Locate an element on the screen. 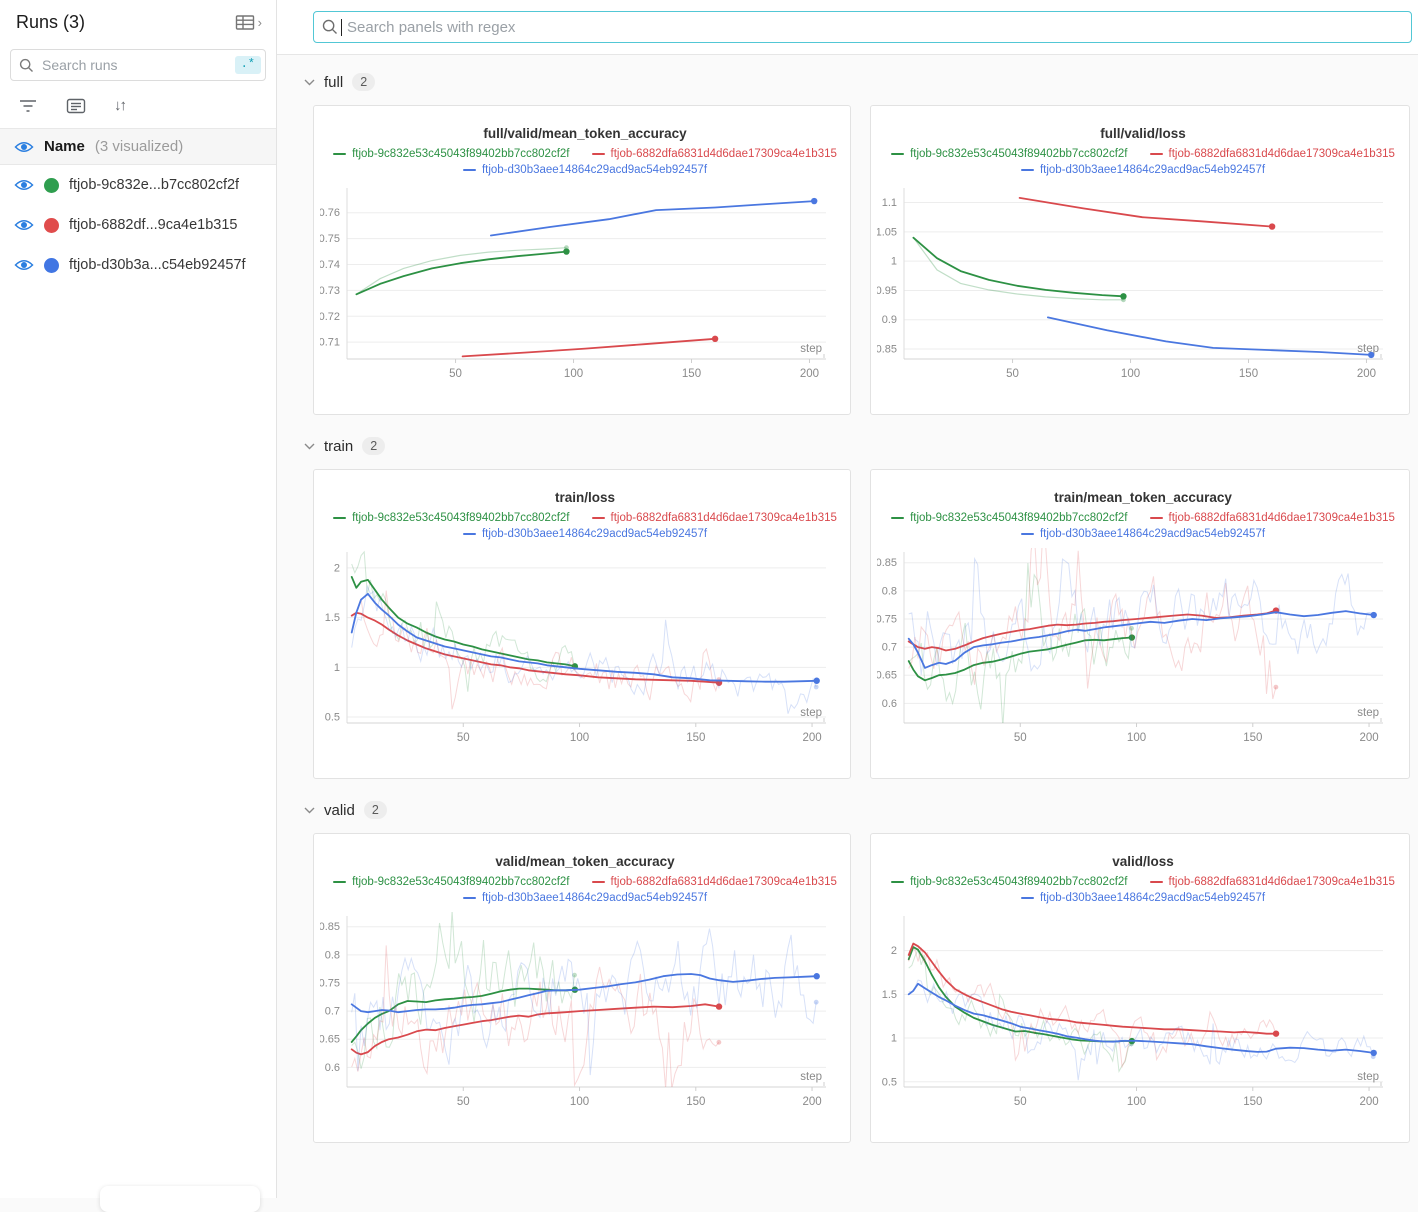 The image size is (1418, 1212). panel-search-box is located at coordinates (862, 27).